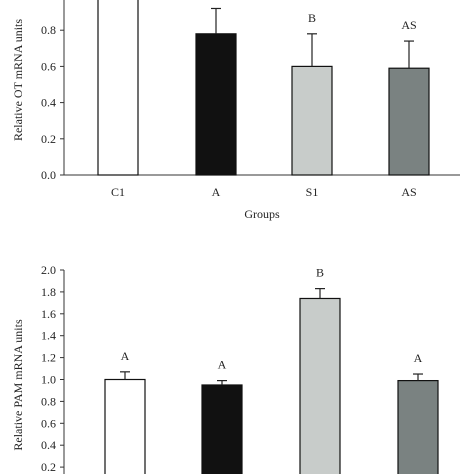 Image resolution: width=474 pixels, height=474 pixels. What do you see at coordinates (408, 25) in the screenshot?
I see `ot-significance-letter: AS` at bounding box center [408, 25].